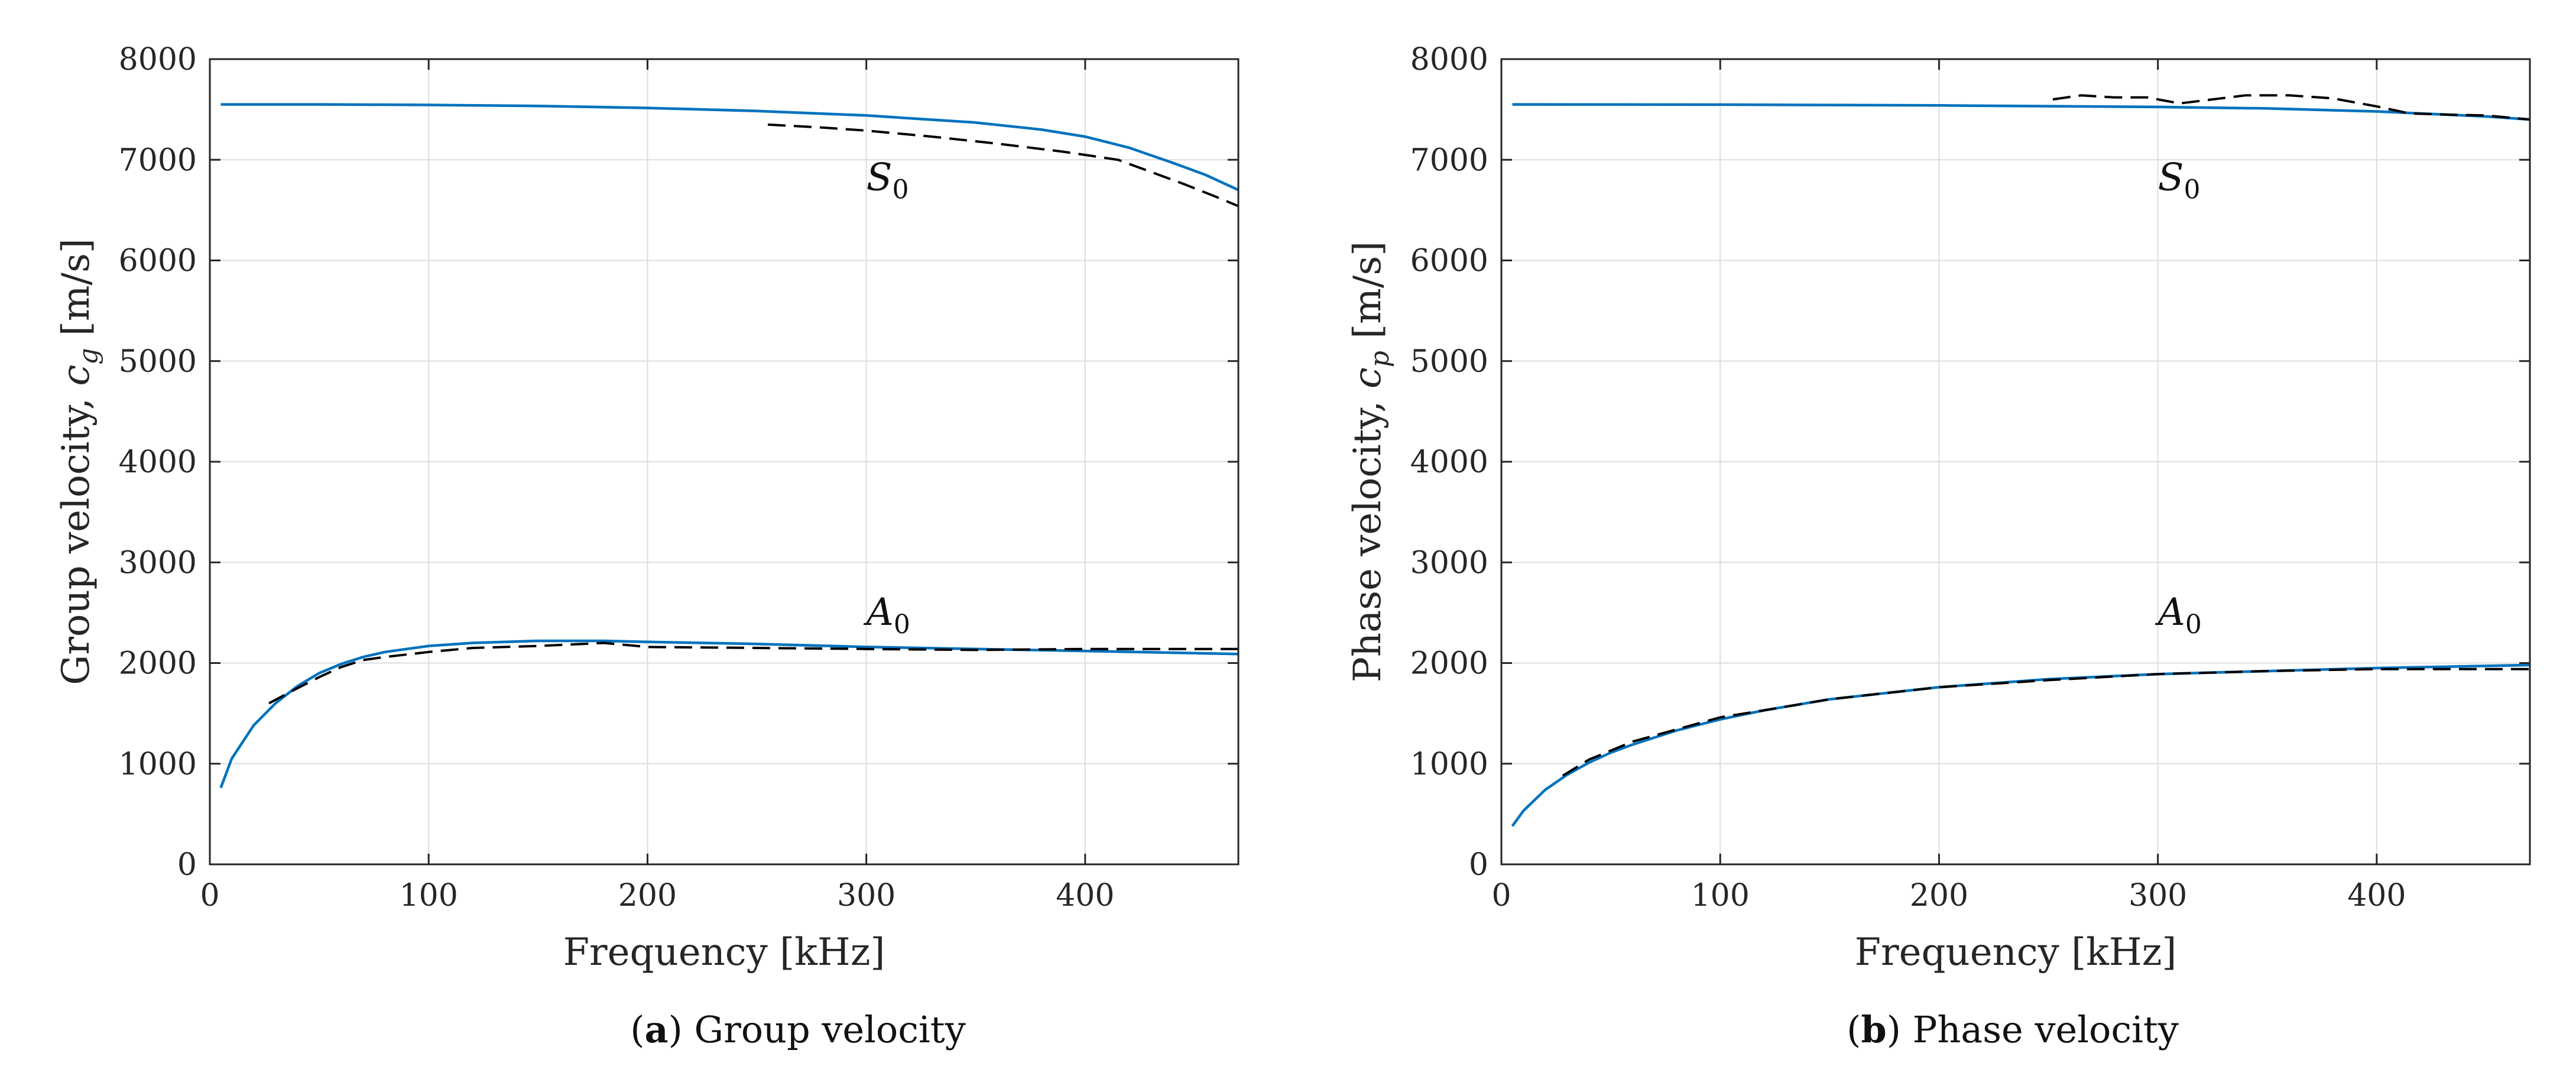 The image size is (2576, 1076). Describe the element at coordinates (2013, 1029) in the screenshot. I see `caption-b: (b) Phase velocity` at that location.